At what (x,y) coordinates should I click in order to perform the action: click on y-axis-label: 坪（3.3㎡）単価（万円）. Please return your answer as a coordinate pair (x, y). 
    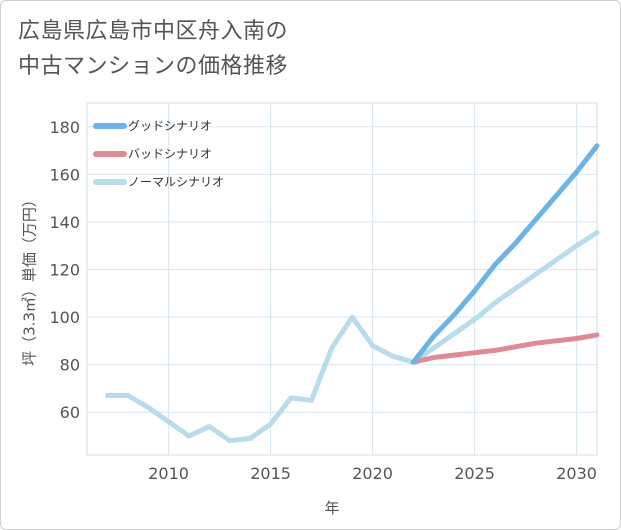
    Looking at the image, I should click on (30, 279).